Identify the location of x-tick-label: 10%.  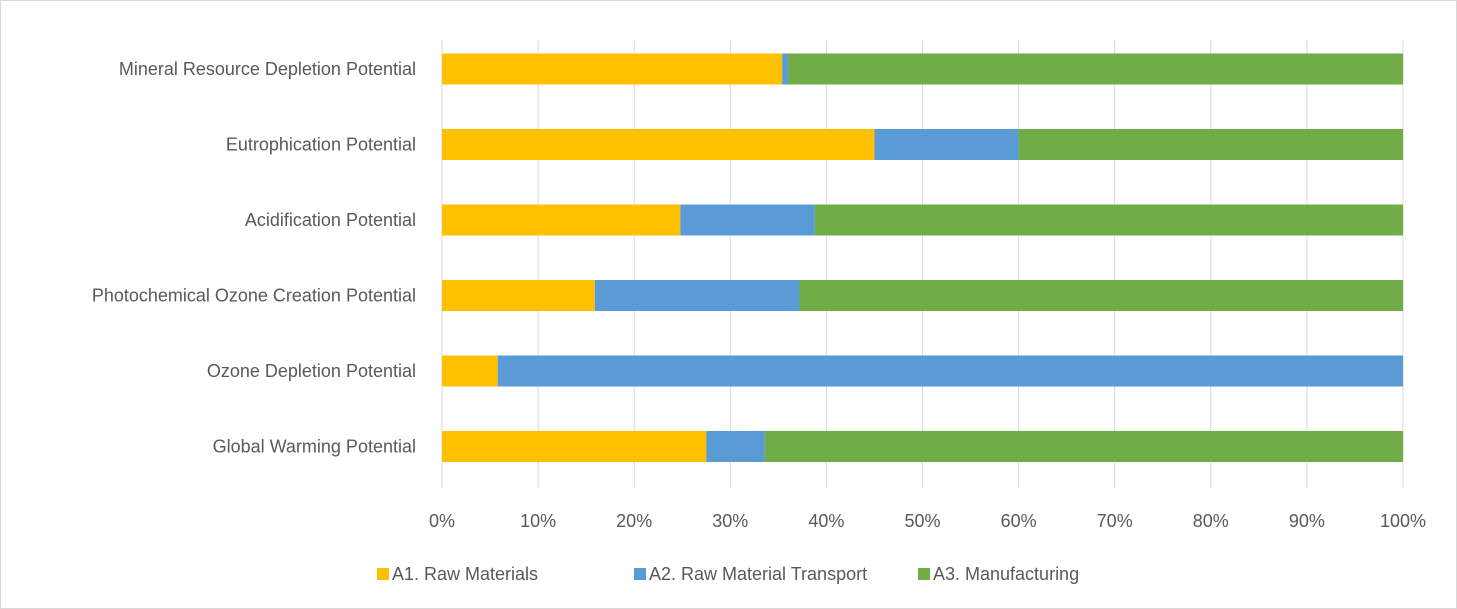
(538, 521).